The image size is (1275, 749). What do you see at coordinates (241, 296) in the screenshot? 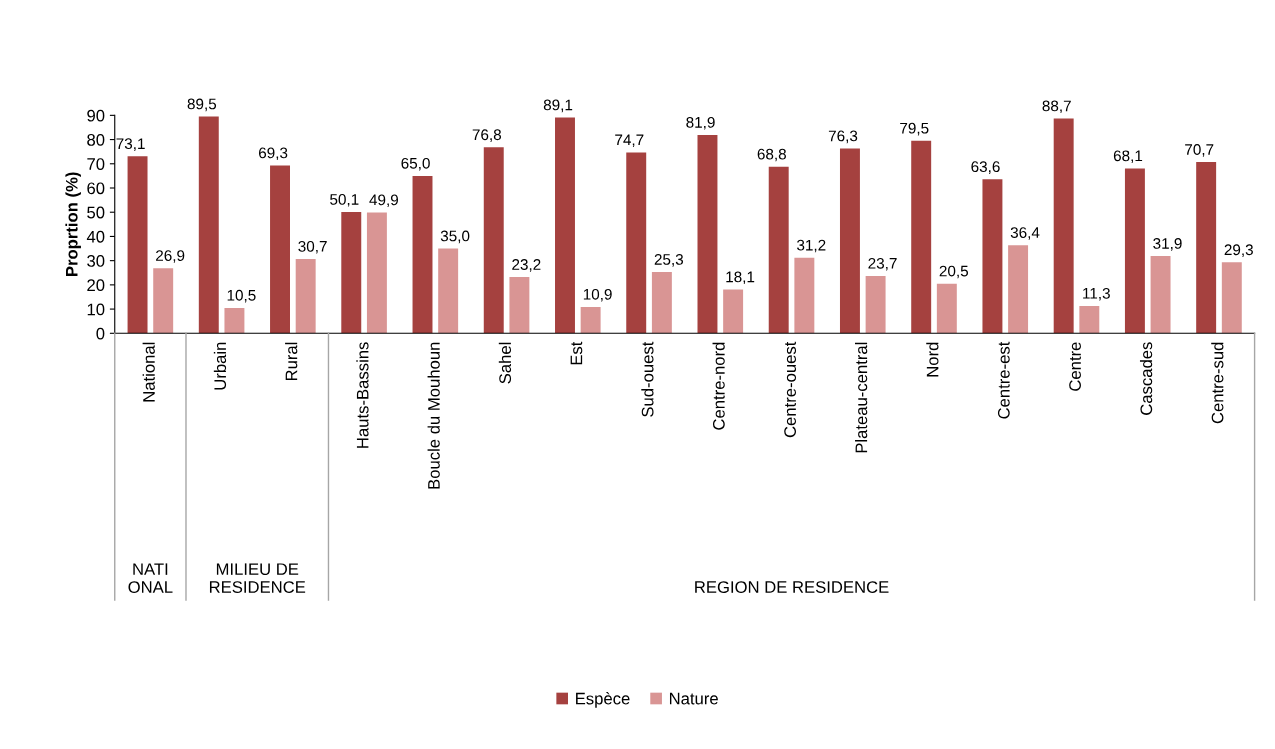
I see `data-label: 10,5` at bounding box center [241, 296].